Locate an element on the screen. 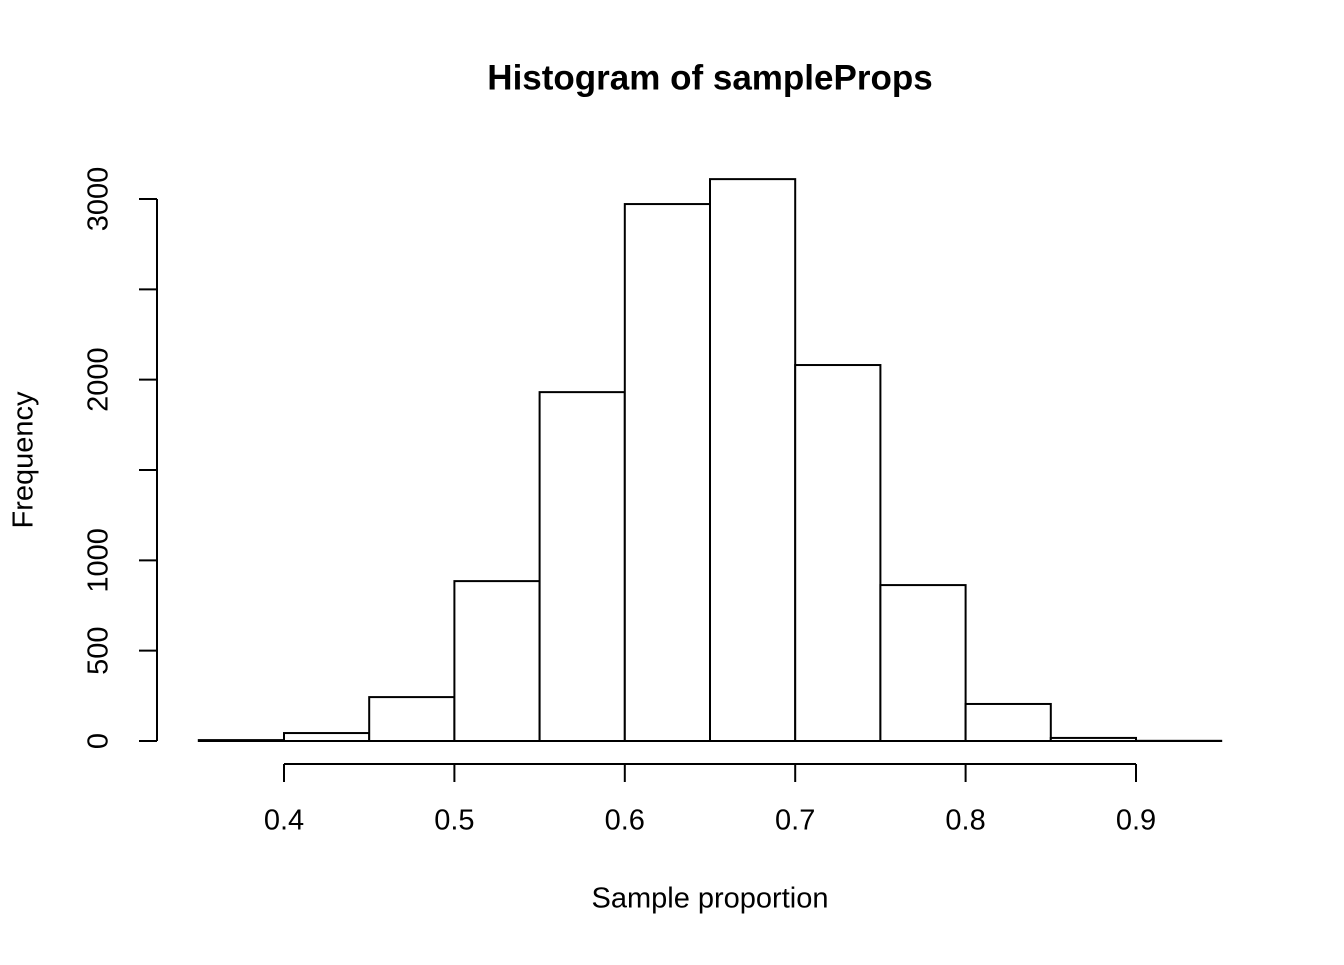 This screenshot has width=1344, height=965. y-tick-label: 2000 is located at coordinates (99, 379).